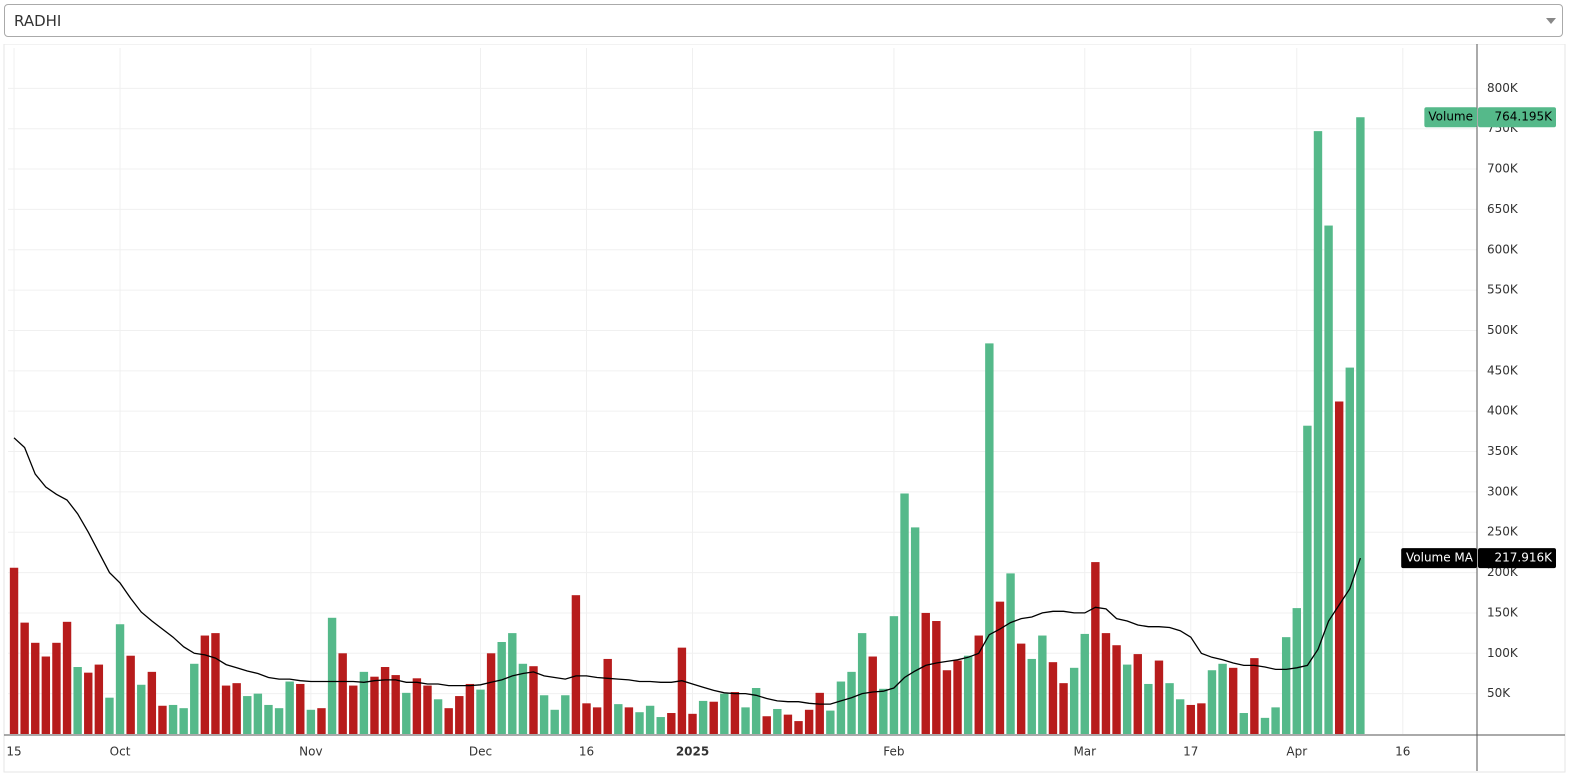 The image size is (1569, 775). Describe the element at coordinates (1524, 558) in the screenshot. I see `badge-value: 217.916K` at that location.